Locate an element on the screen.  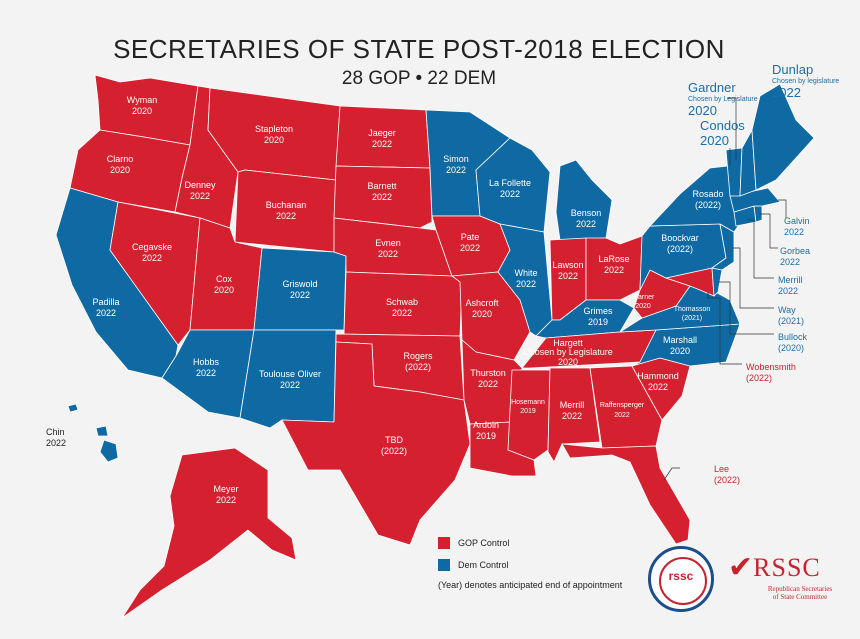
label-md: Wobensmith (2022) is located at coordinates (771, 372).